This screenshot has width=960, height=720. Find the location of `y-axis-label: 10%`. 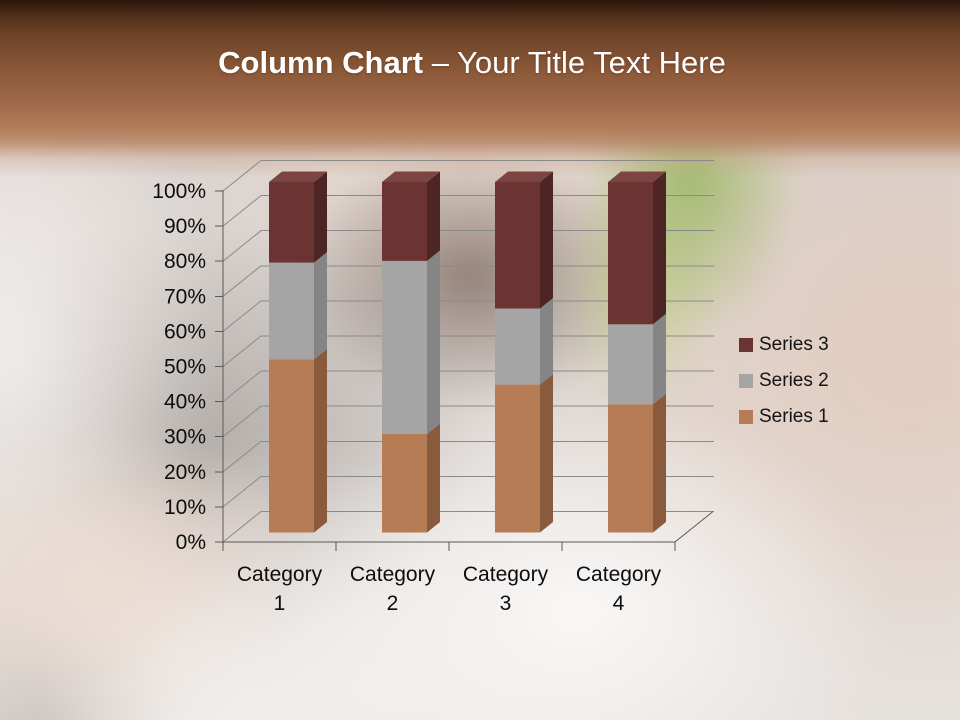

y-axis-label: 10% is located at coordinates (185, 507).